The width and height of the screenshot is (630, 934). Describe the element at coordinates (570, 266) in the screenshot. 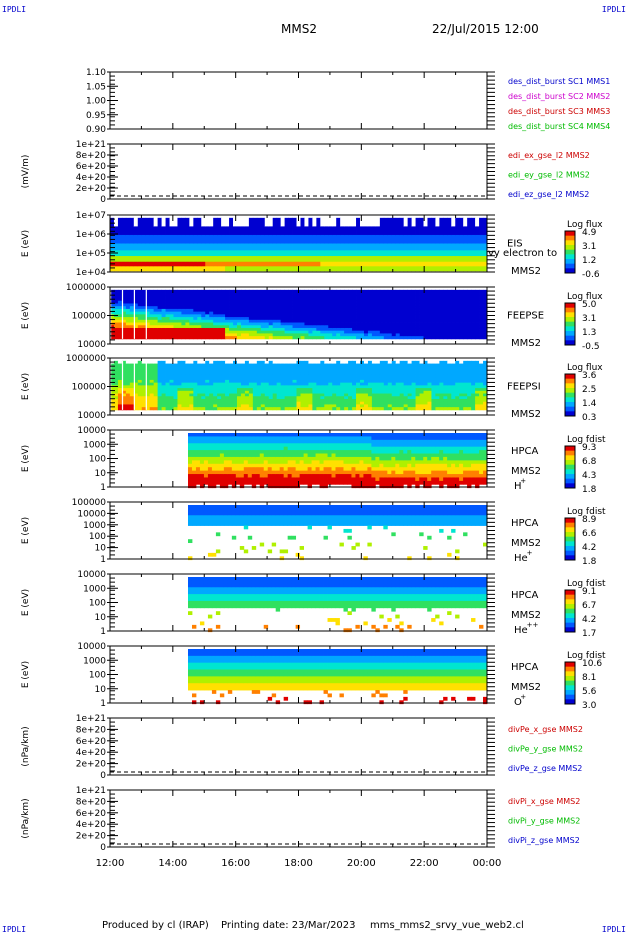

I see `colorbar-cell` at that location.